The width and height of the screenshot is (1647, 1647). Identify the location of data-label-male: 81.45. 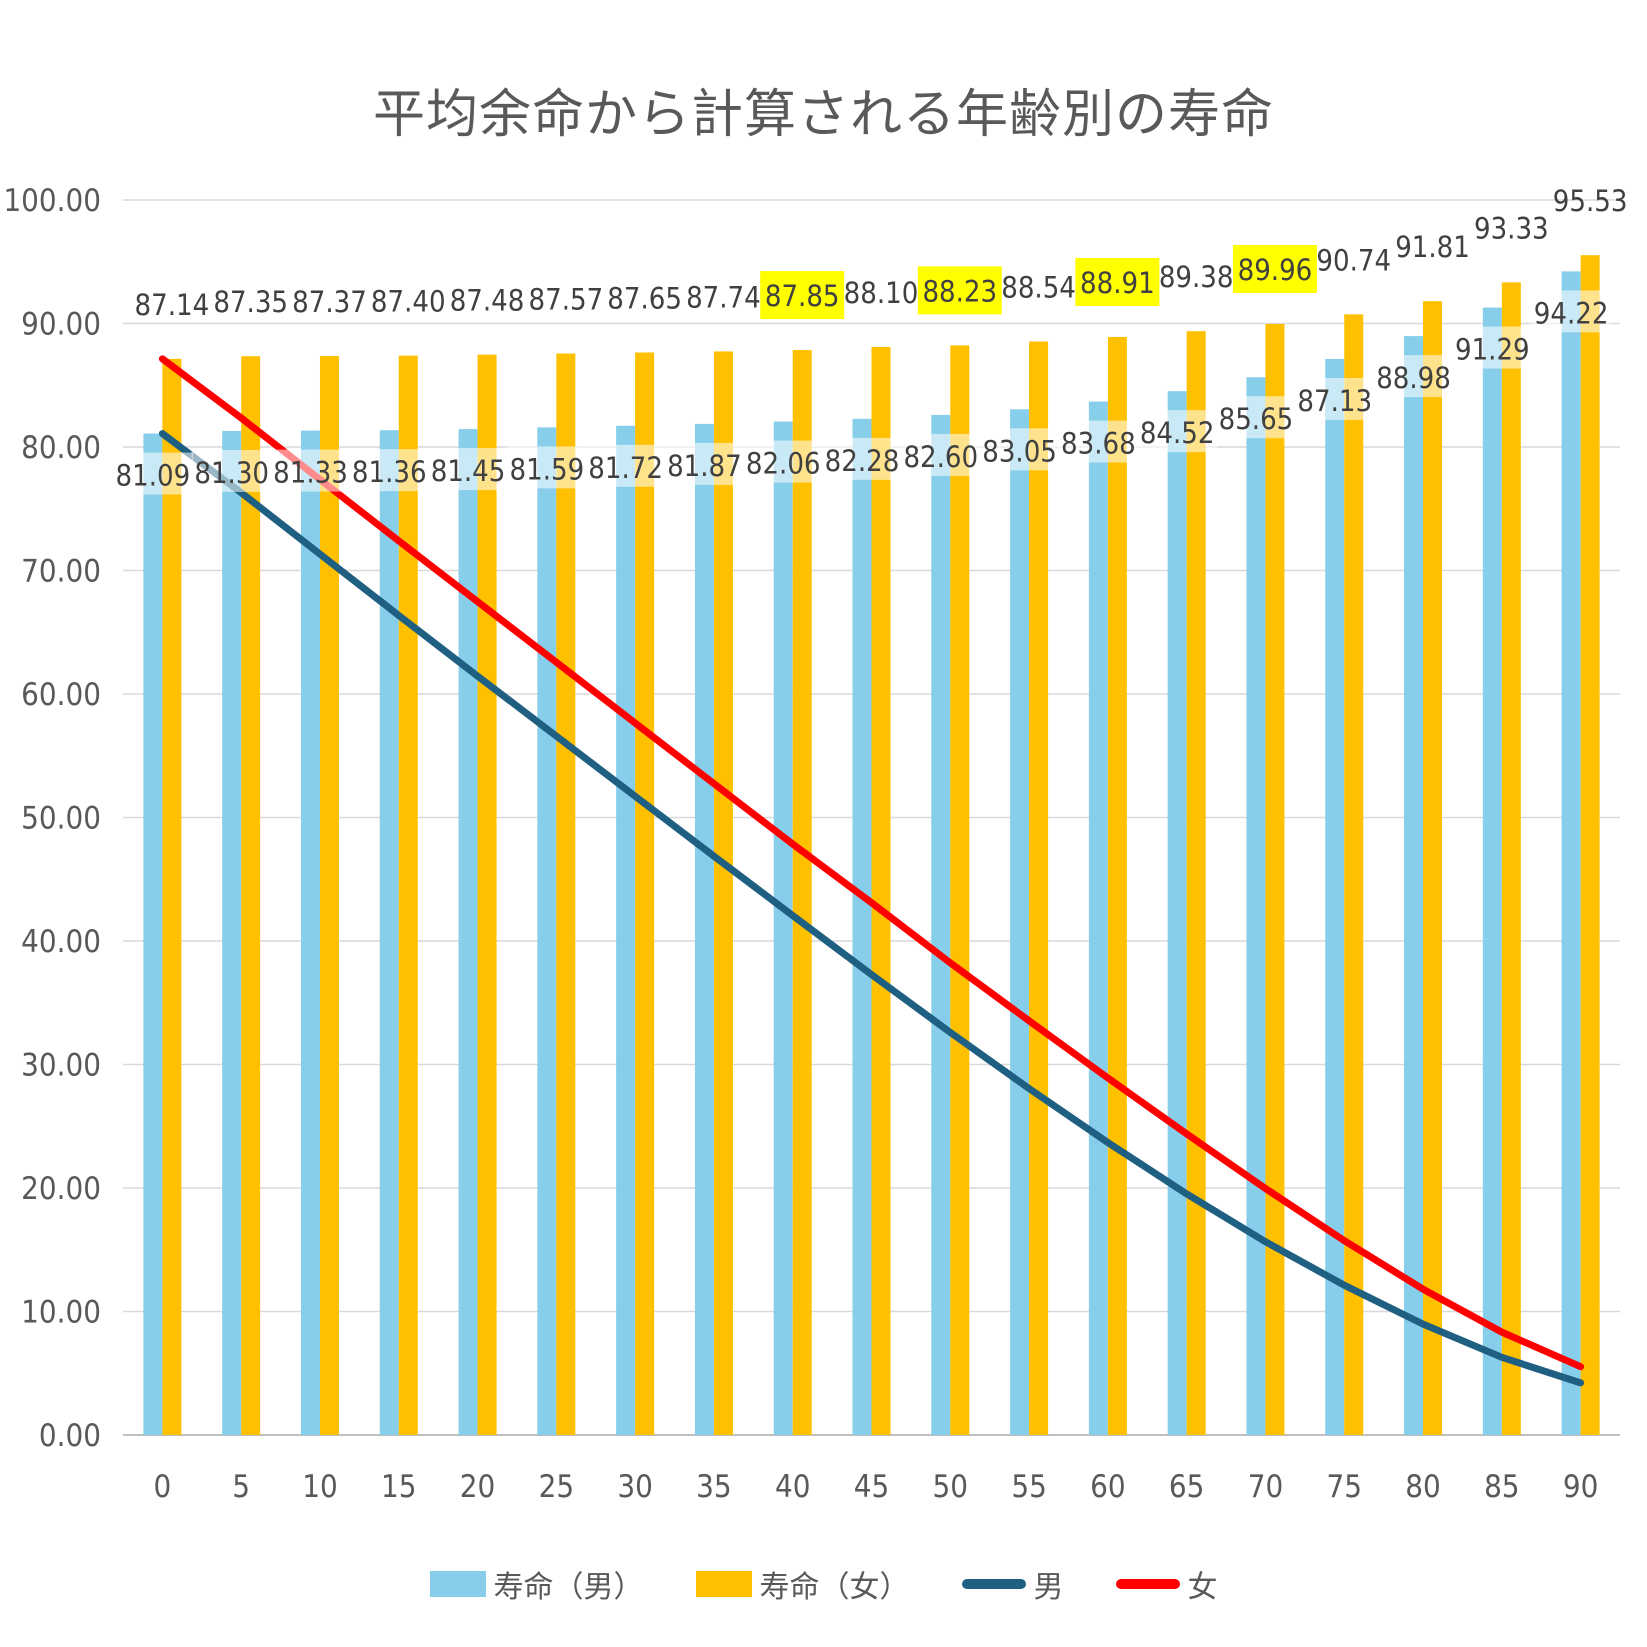
(468, 471).